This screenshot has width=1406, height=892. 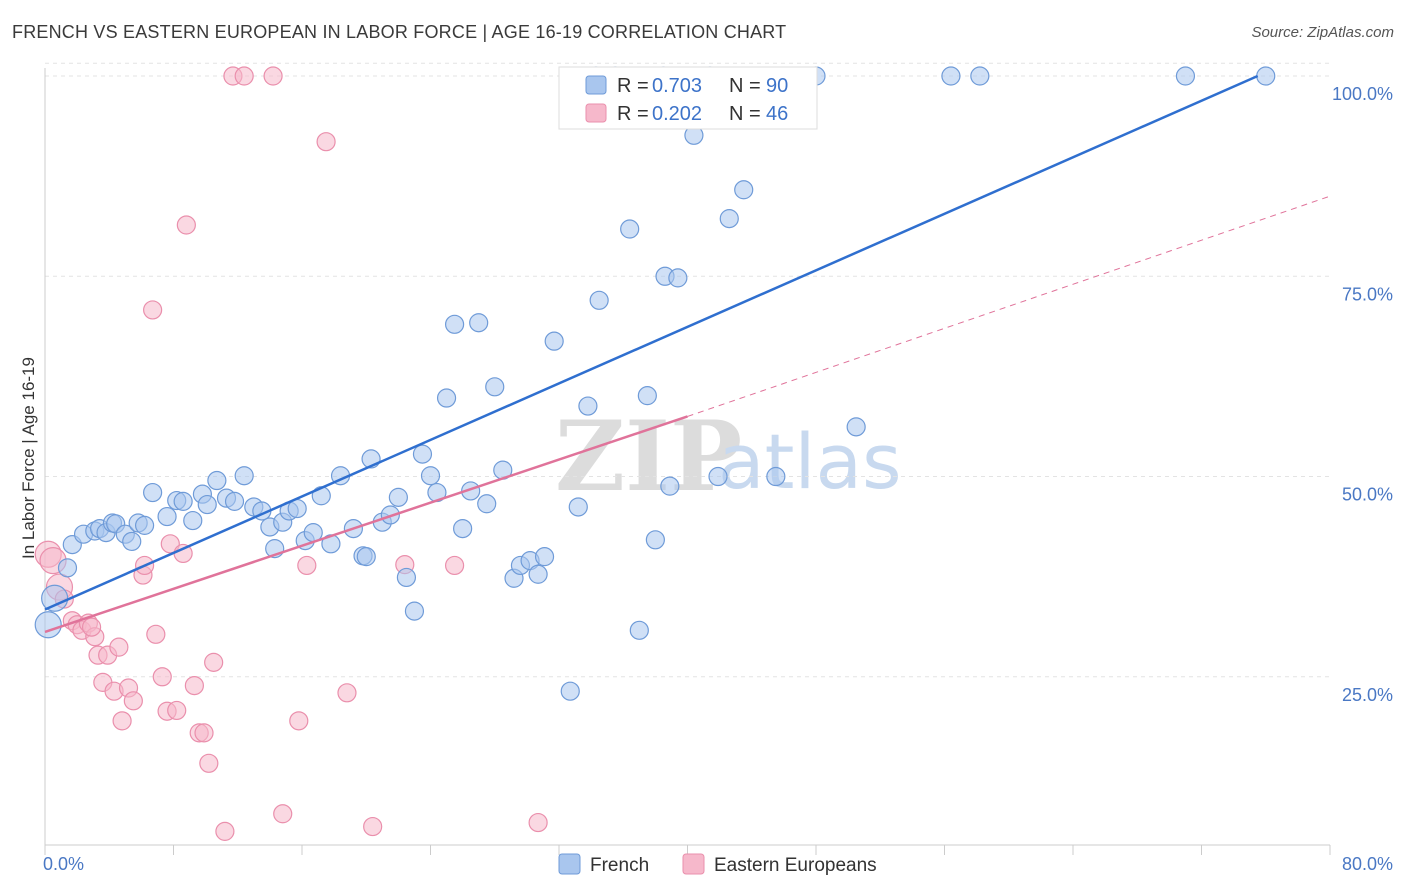 What do you see at coordinates (633, 86) in the screenshot?
I see `legend-r-label-french: R =` at bounding box center [633, 86].